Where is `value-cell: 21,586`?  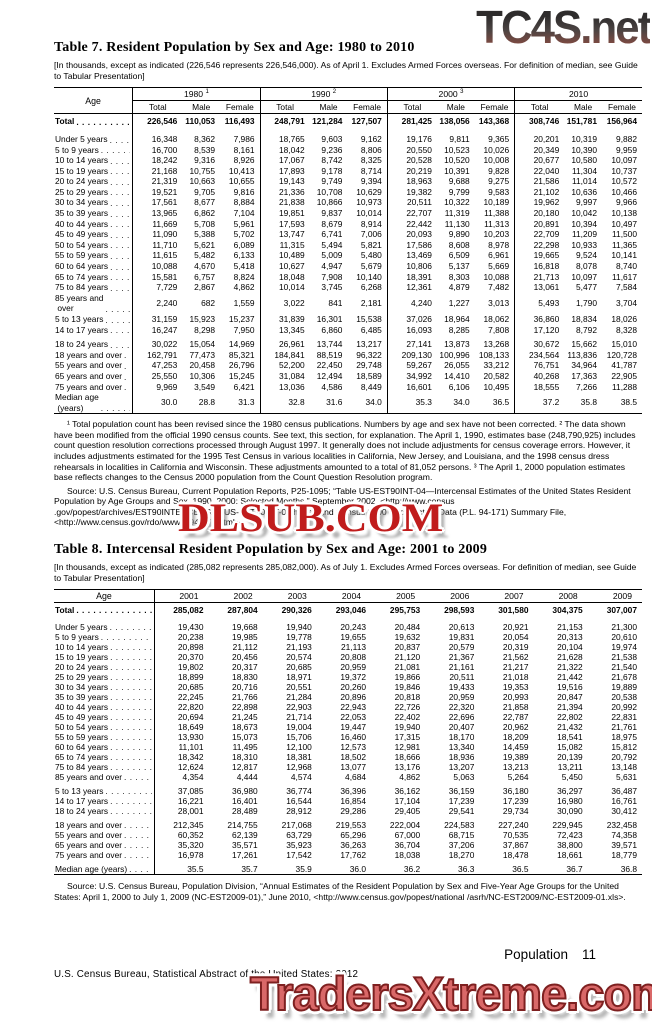
value-cell: 21,586 is located at coordinates (539, 181).